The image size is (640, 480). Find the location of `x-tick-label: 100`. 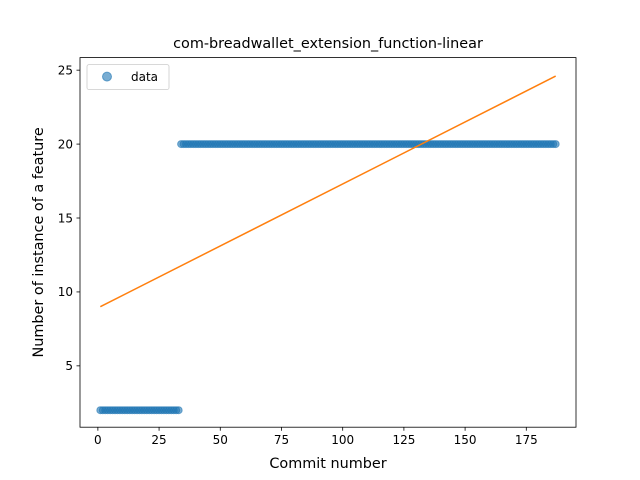

x-tick-label: 100 is located at coordinates (342, 440).